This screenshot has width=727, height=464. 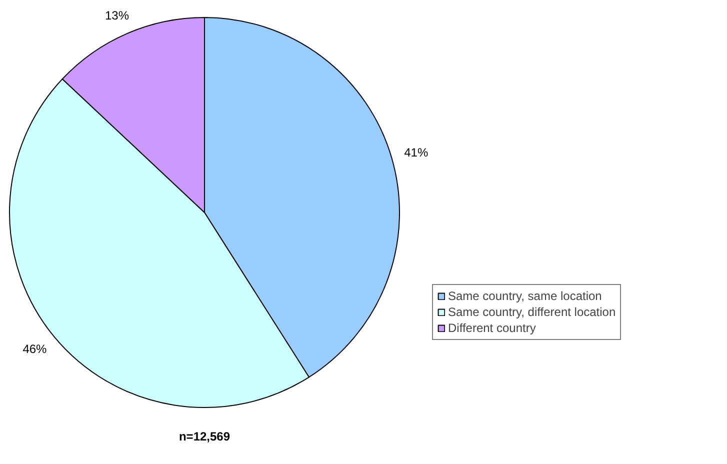 I want to click on text: n=12,569, so click(x=204, y=437).